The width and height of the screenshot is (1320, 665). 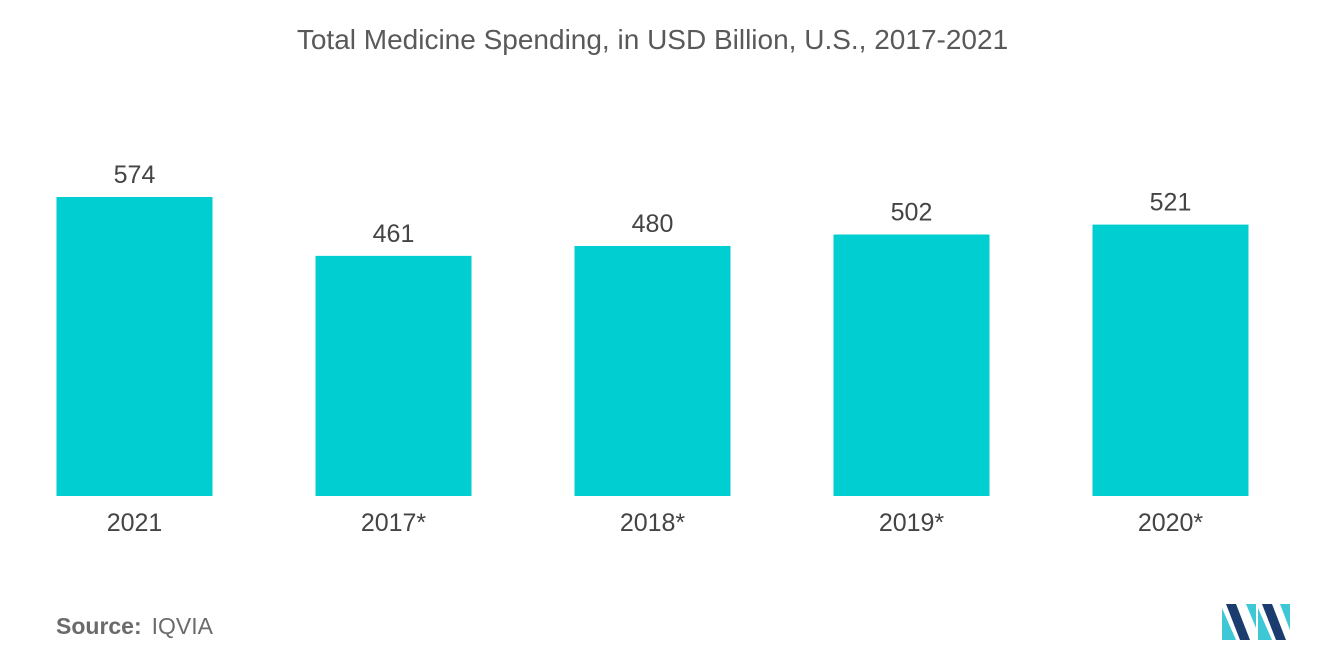 I want to click on source-note: Source: IQVIA, so click(x=134, y=626).